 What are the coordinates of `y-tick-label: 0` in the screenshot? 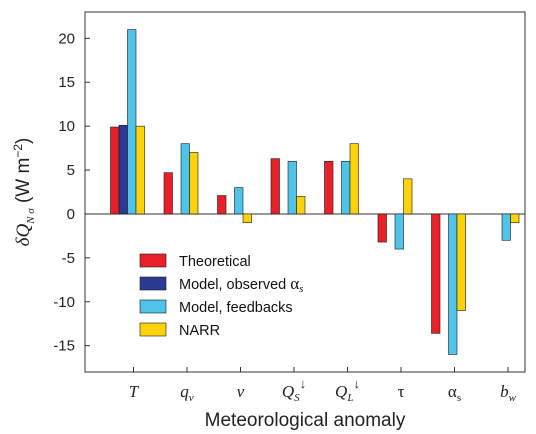 It's located at (71, 214).